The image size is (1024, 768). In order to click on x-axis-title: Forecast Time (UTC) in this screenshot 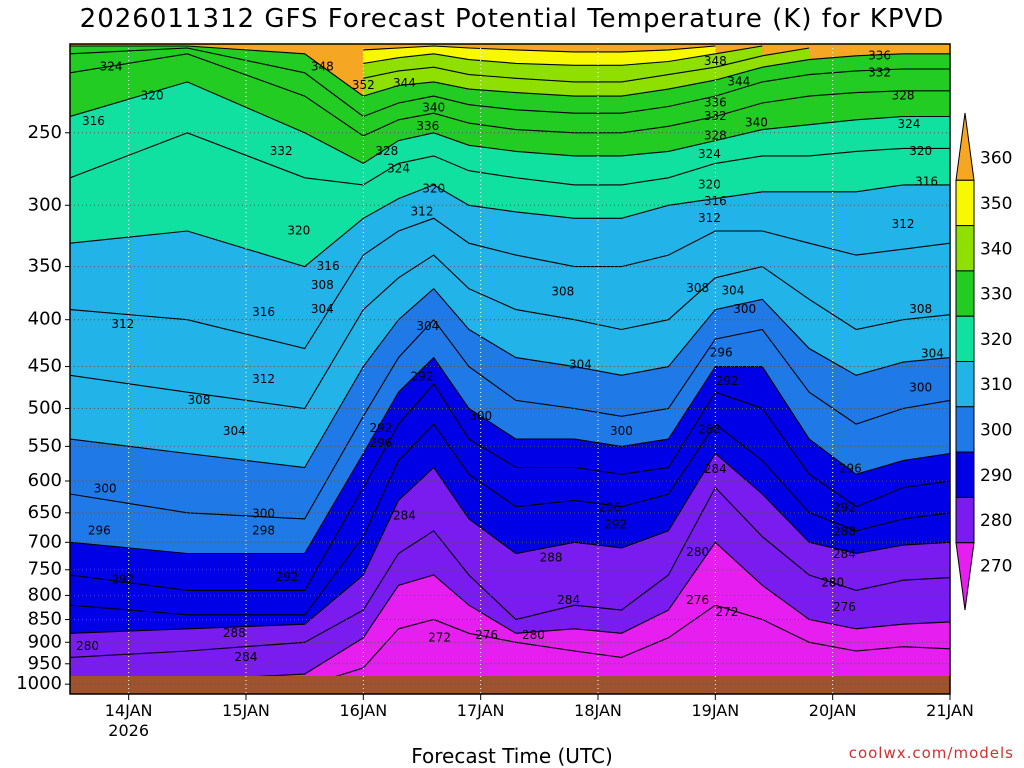, I will do `click(512, 756)`.